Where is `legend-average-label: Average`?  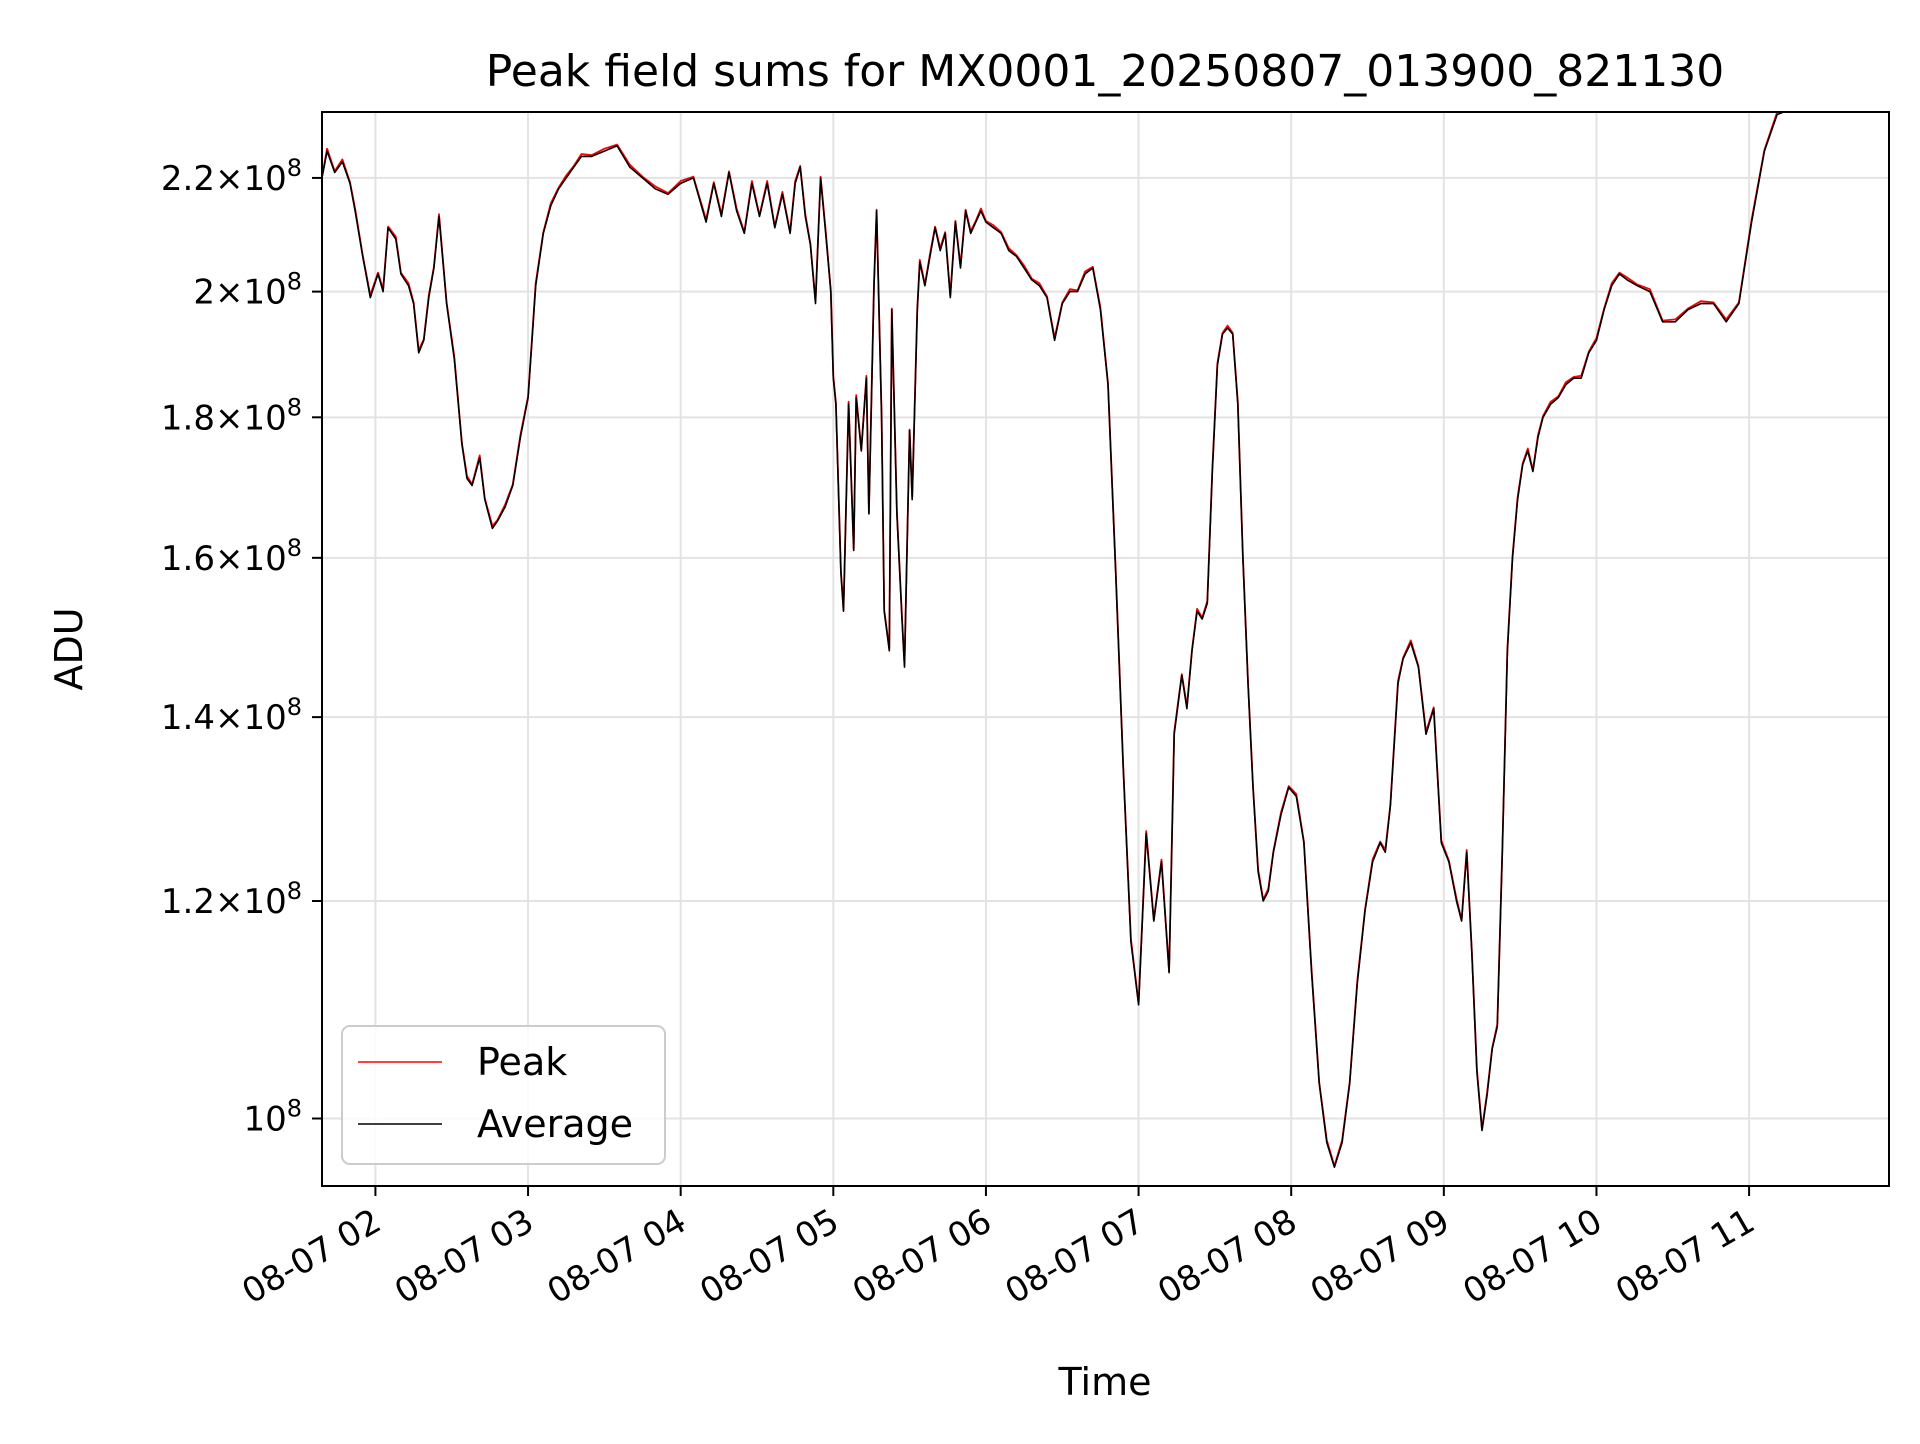
legend-average-label: Average is located at coordinates (555, 1124).